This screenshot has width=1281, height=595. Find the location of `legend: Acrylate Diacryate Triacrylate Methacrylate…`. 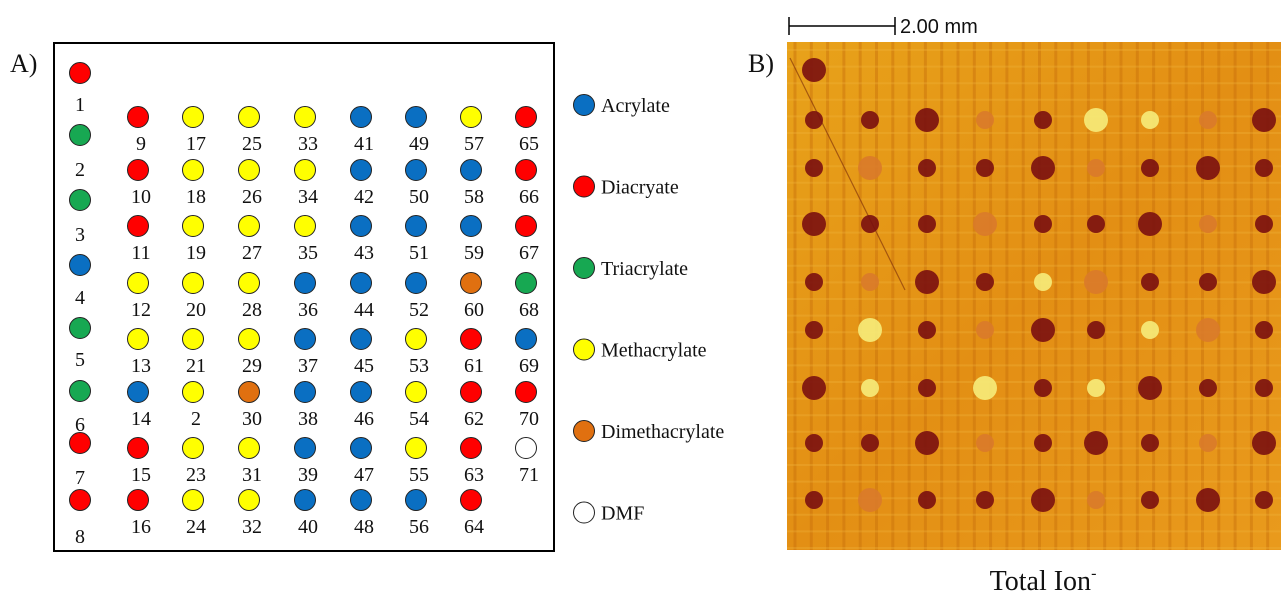

legend: Acrylate Diacryate Triacrylate Methacrylate… is located at coordinates (648, 309).